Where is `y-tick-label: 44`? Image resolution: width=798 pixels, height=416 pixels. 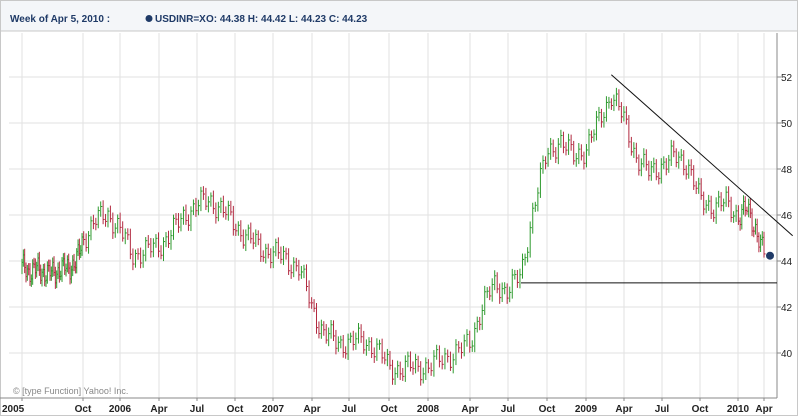 y-tick-label: 44 is located at coordinates (787, 262).